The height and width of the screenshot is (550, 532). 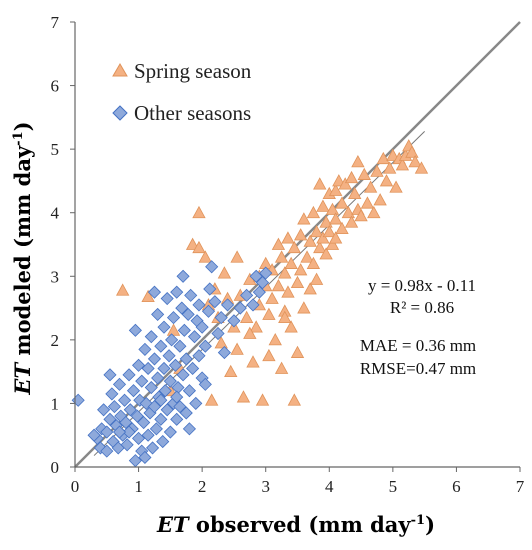 I want to click on fit-equation: y = 0.98x - 0.11, so click(x=422, y=285).